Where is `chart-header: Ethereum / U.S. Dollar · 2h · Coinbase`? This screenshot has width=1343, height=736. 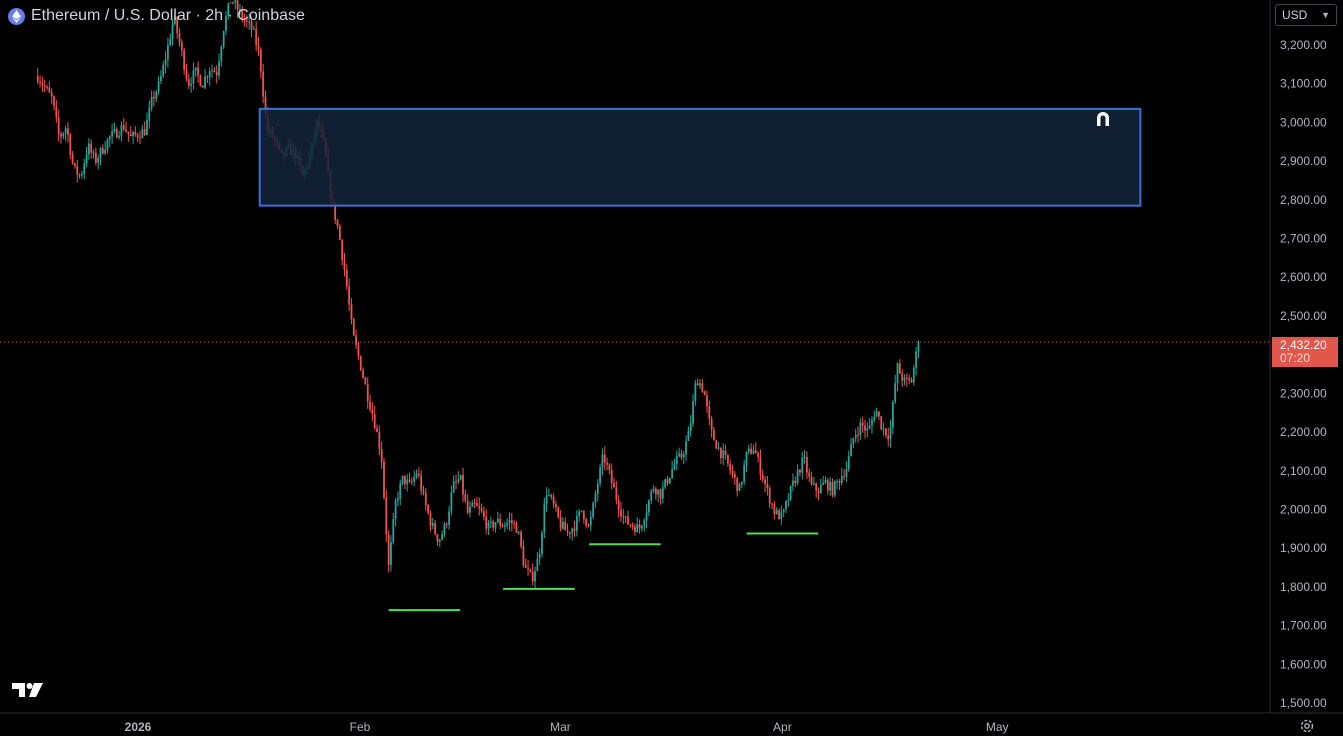 chart-header: Ethereum / U.S. Dollar · 2h · Coinbase is located at coordinates (156, 16).